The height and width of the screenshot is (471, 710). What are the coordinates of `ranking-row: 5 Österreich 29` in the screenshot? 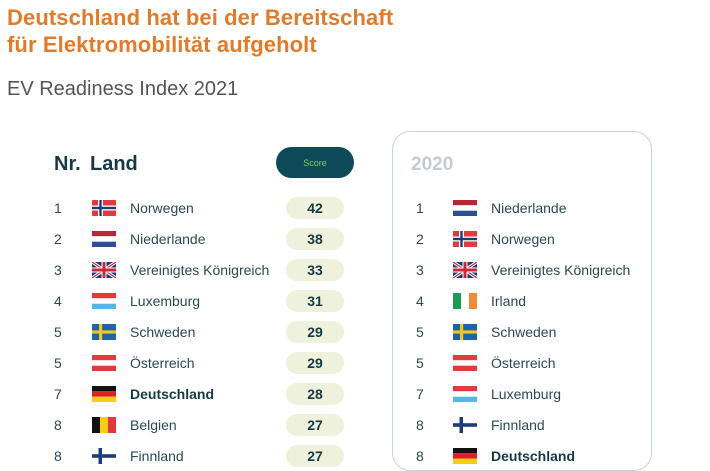 It's located at (355, 363).